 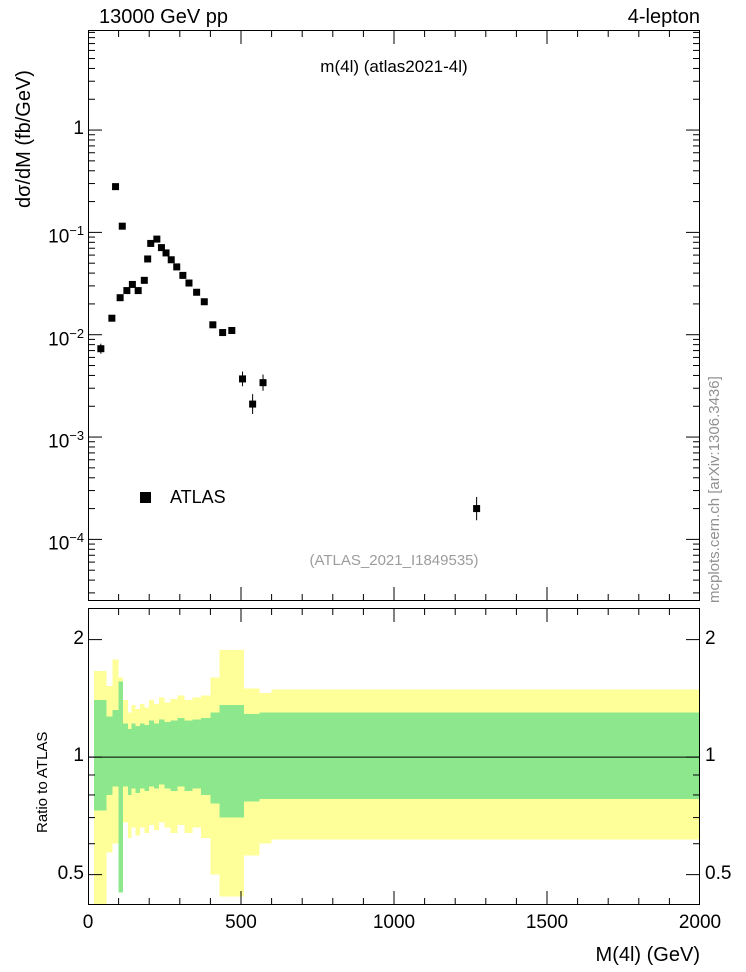 What do you see at coordinates (198, 497) in the screenshot?
I see `legend-label: ATLAS` at bounding box center [198, 497].